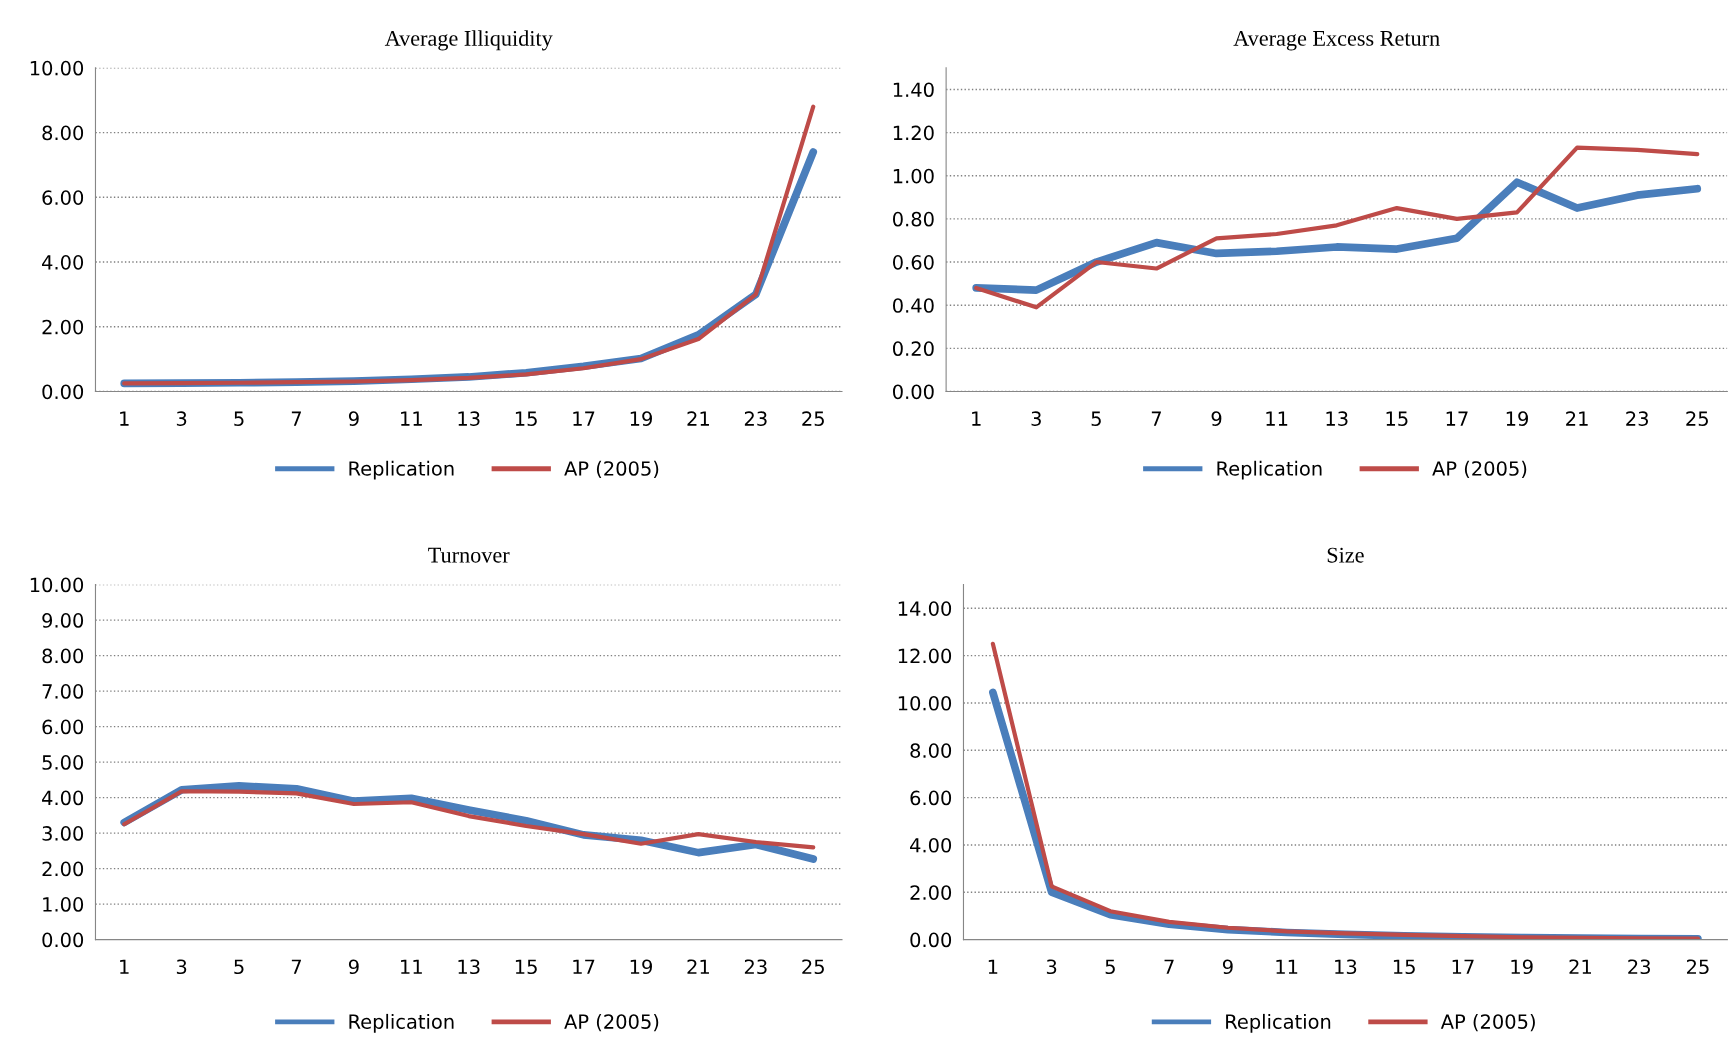  Describe the element at coordinates (913, 219) in the screenshot. I see `y-tick-label: 0.80` at that location.